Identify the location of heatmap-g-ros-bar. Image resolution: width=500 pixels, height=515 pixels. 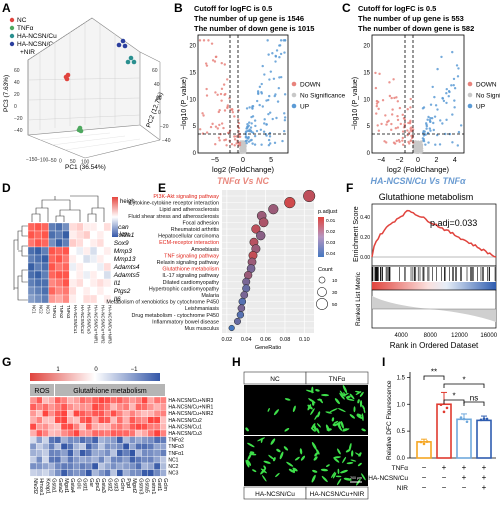
(42, 390).